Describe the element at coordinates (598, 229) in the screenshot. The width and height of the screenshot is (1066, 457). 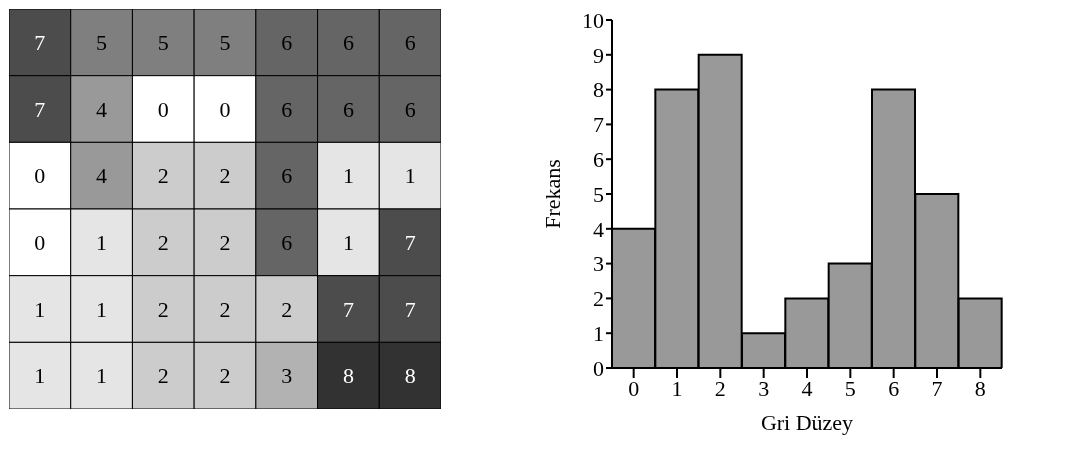
I see `y-tick-label: 4` at that location.